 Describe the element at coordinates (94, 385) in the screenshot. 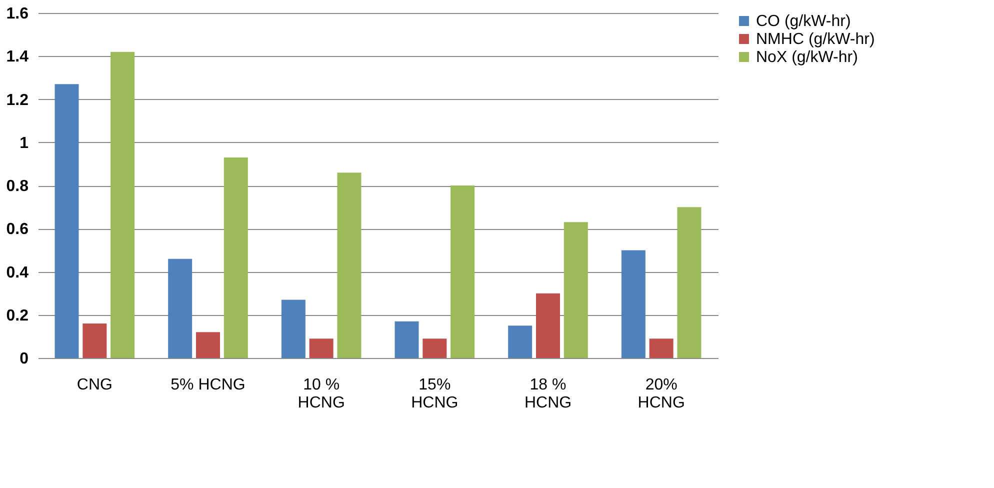

I see `x-tick-label: CNG` at that location.